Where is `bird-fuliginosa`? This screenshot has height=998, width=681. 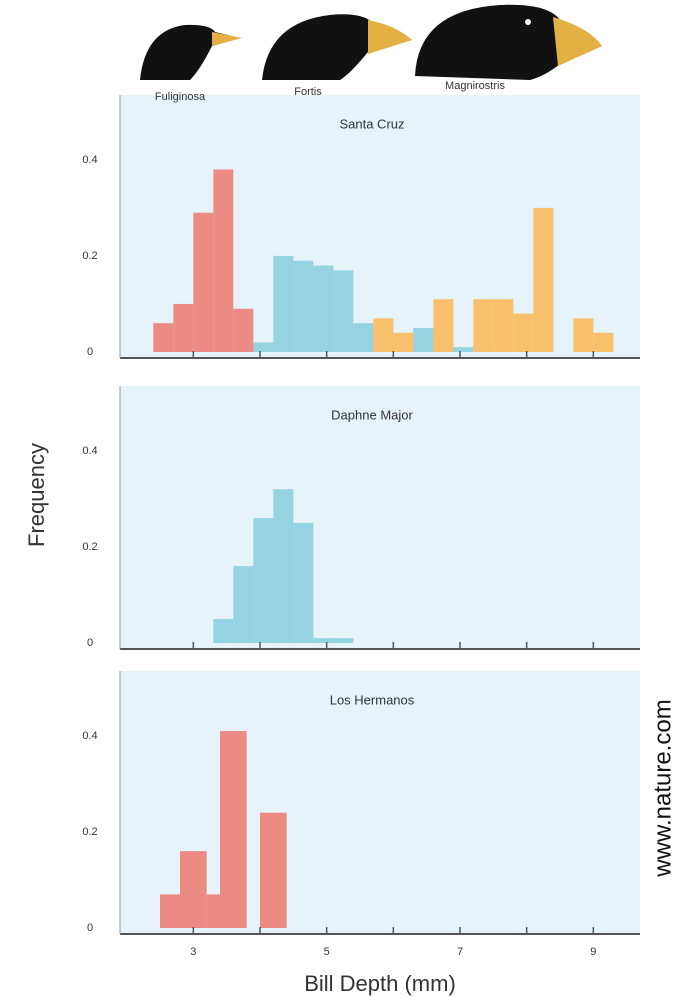 bird-fuliginosa is located at coordinates (191, 52).